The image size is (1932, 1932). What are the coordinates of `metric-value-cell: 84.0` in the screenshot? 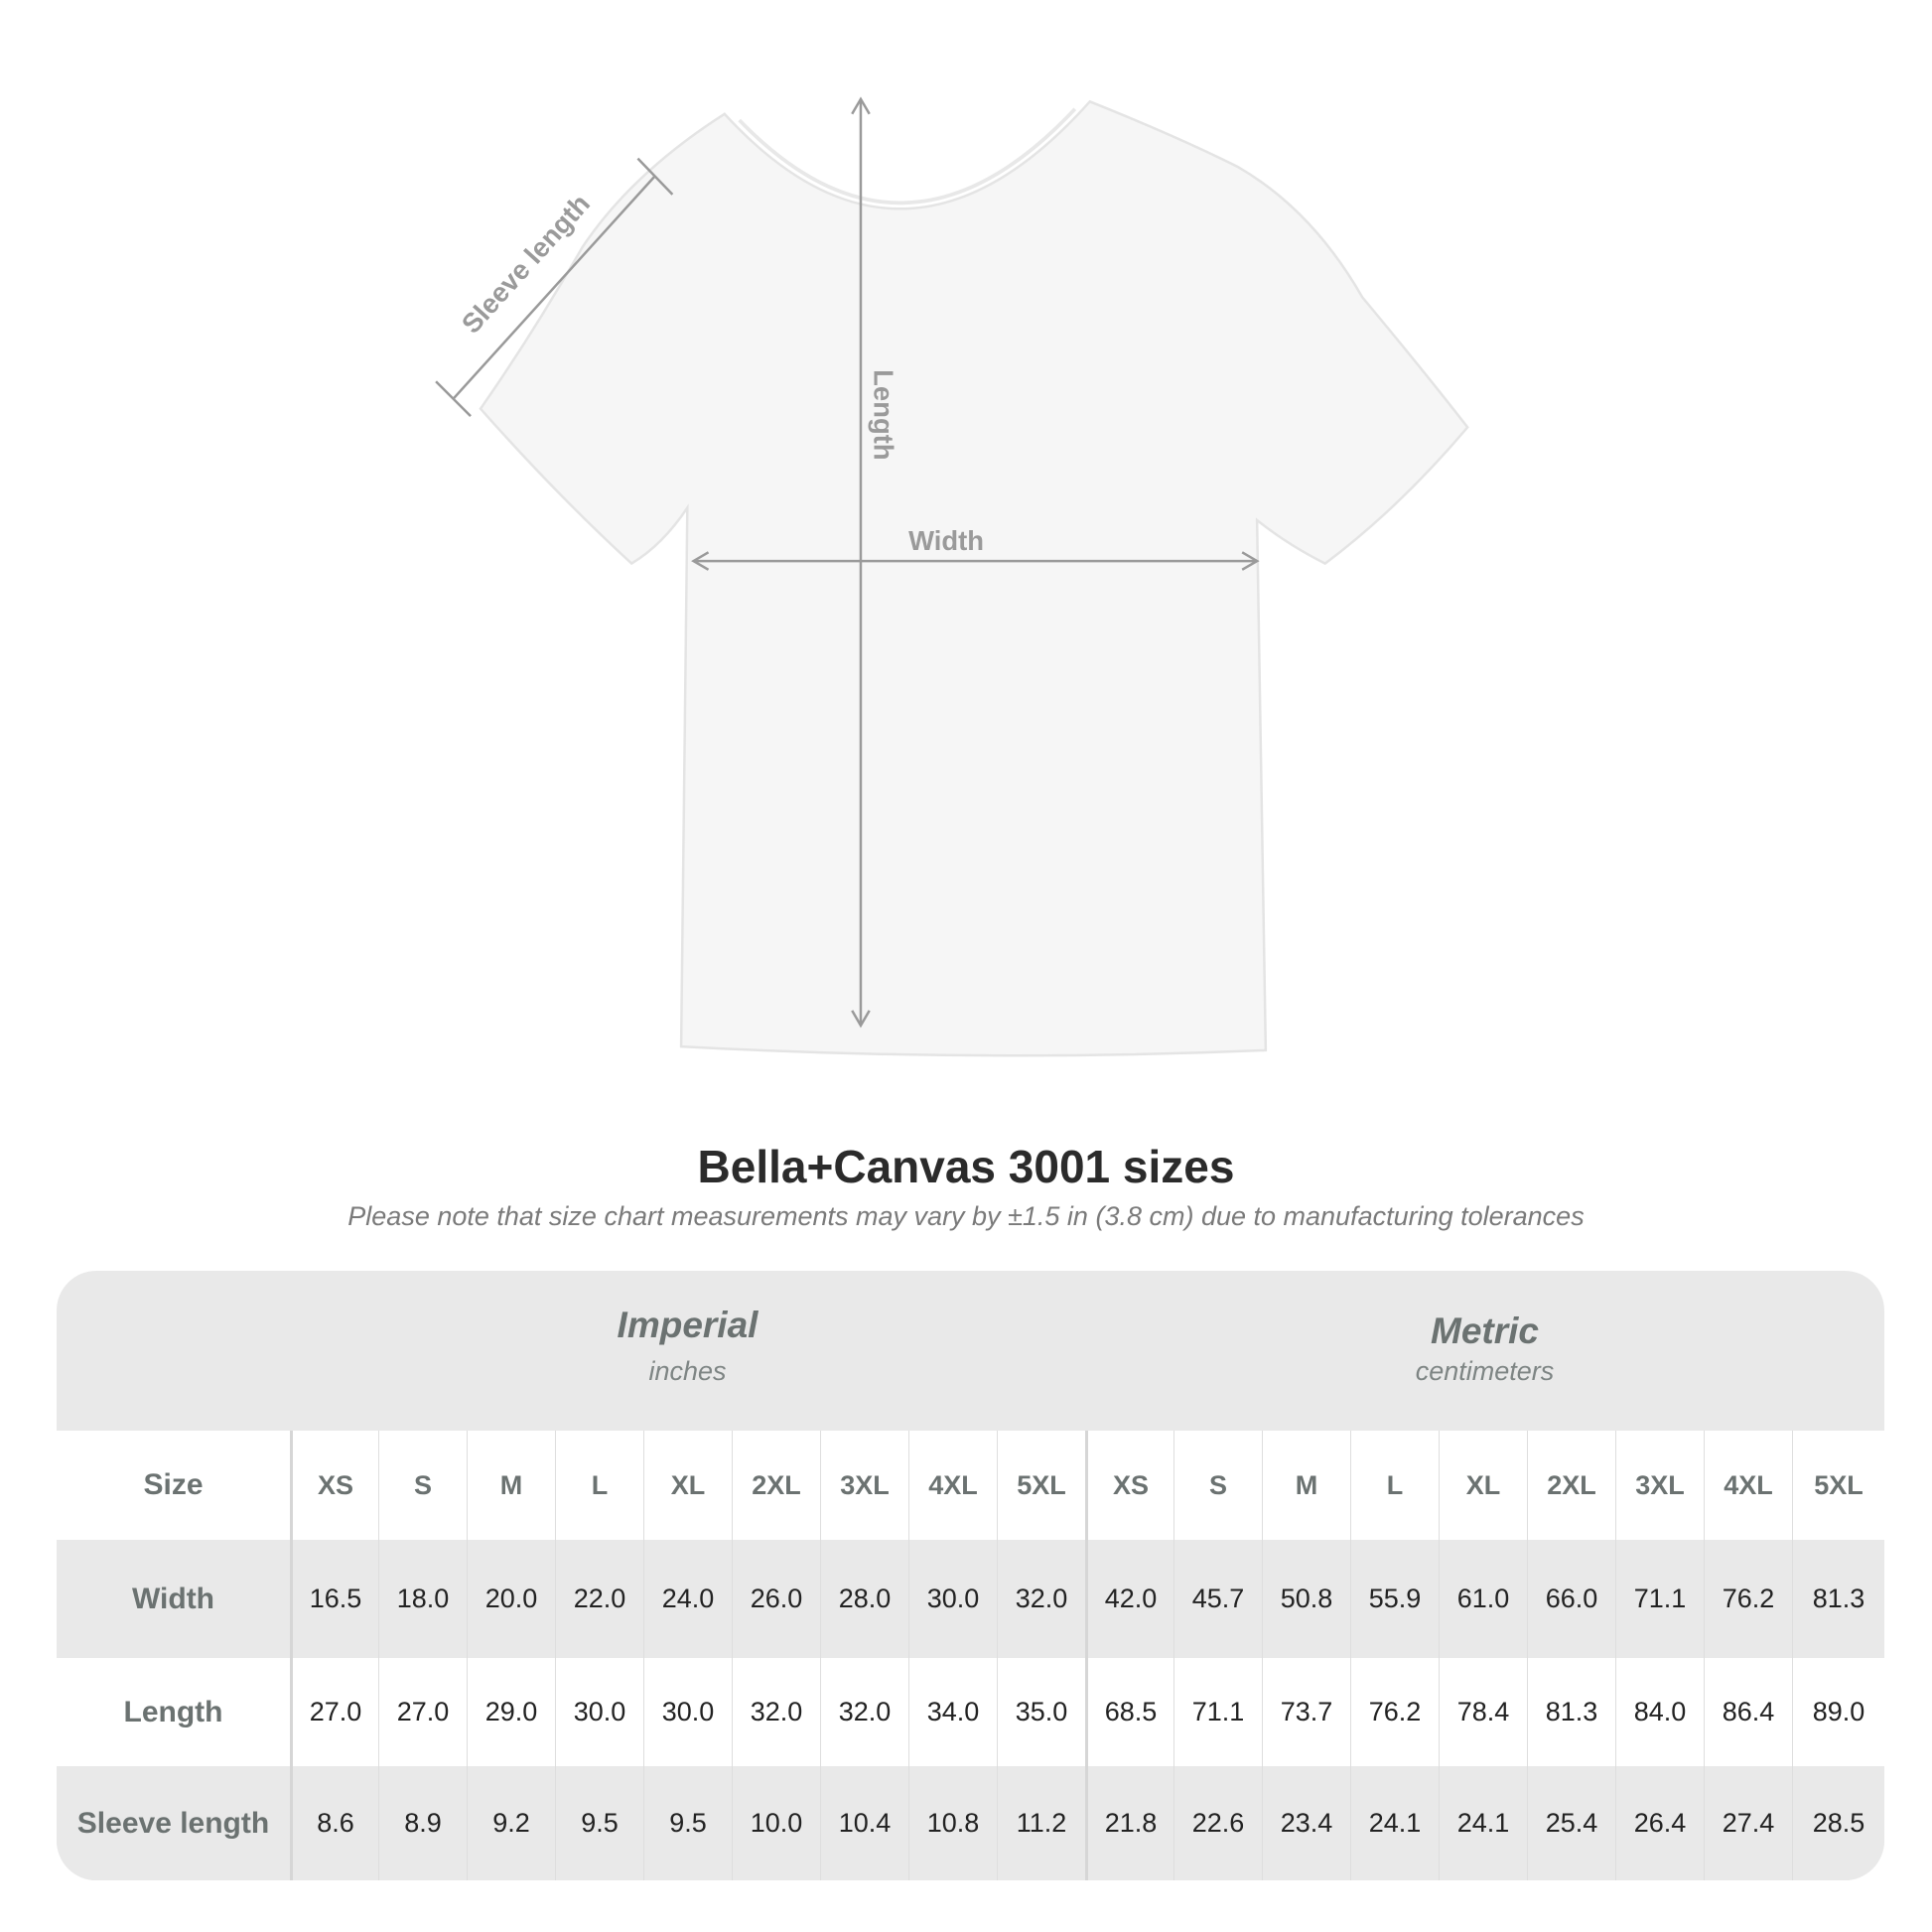 It's located at (1660, 1712).